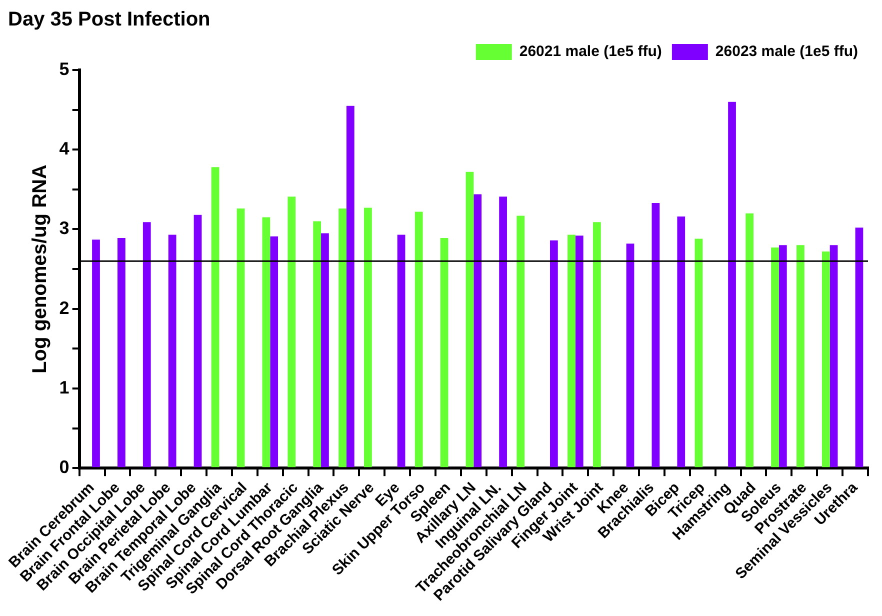 The image size is (882, 616). I want to click on y-tick-label: 4, so click(64, 148).